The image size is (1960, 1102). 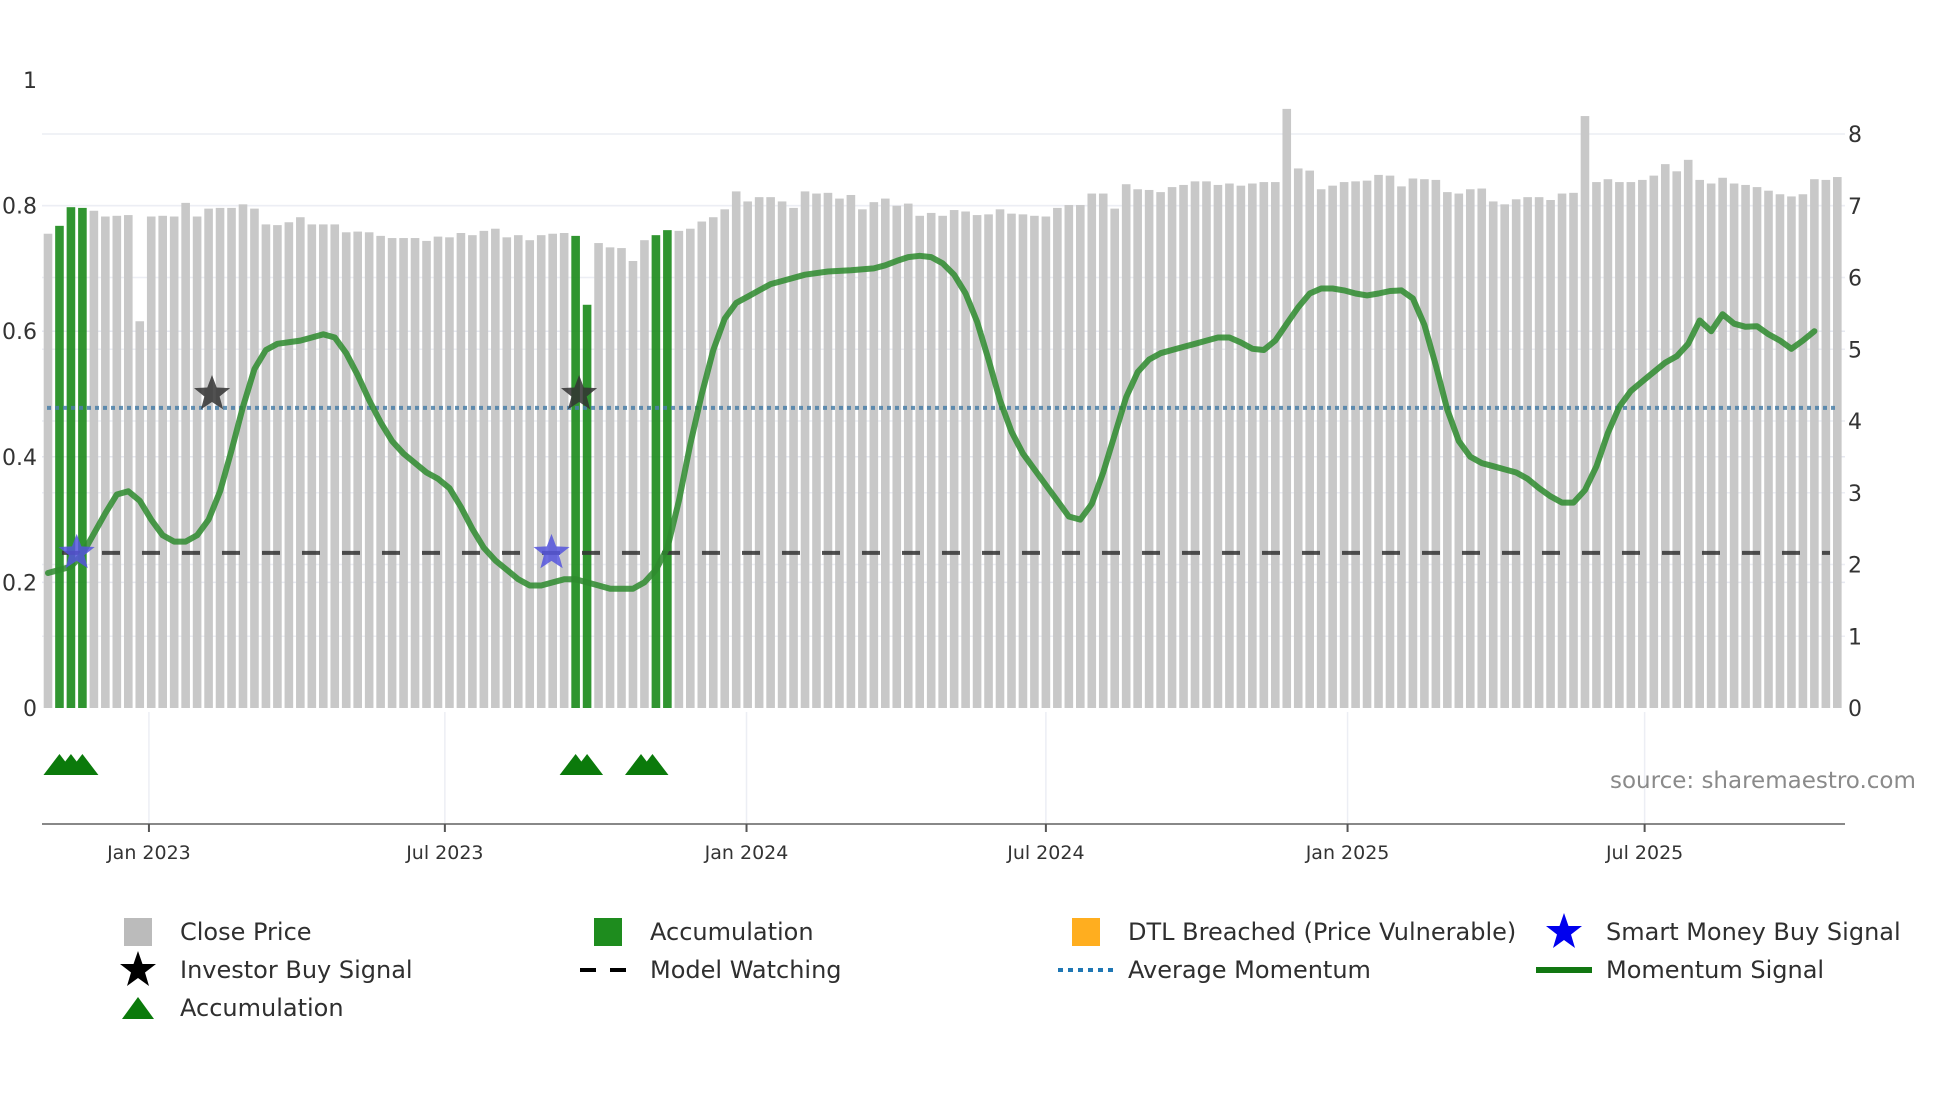 What do you see at coordinates (1214, 970) in the screenshot?
I see `legend-item-average-momentum: Average Momentum` at bounding box center [1214, 970].